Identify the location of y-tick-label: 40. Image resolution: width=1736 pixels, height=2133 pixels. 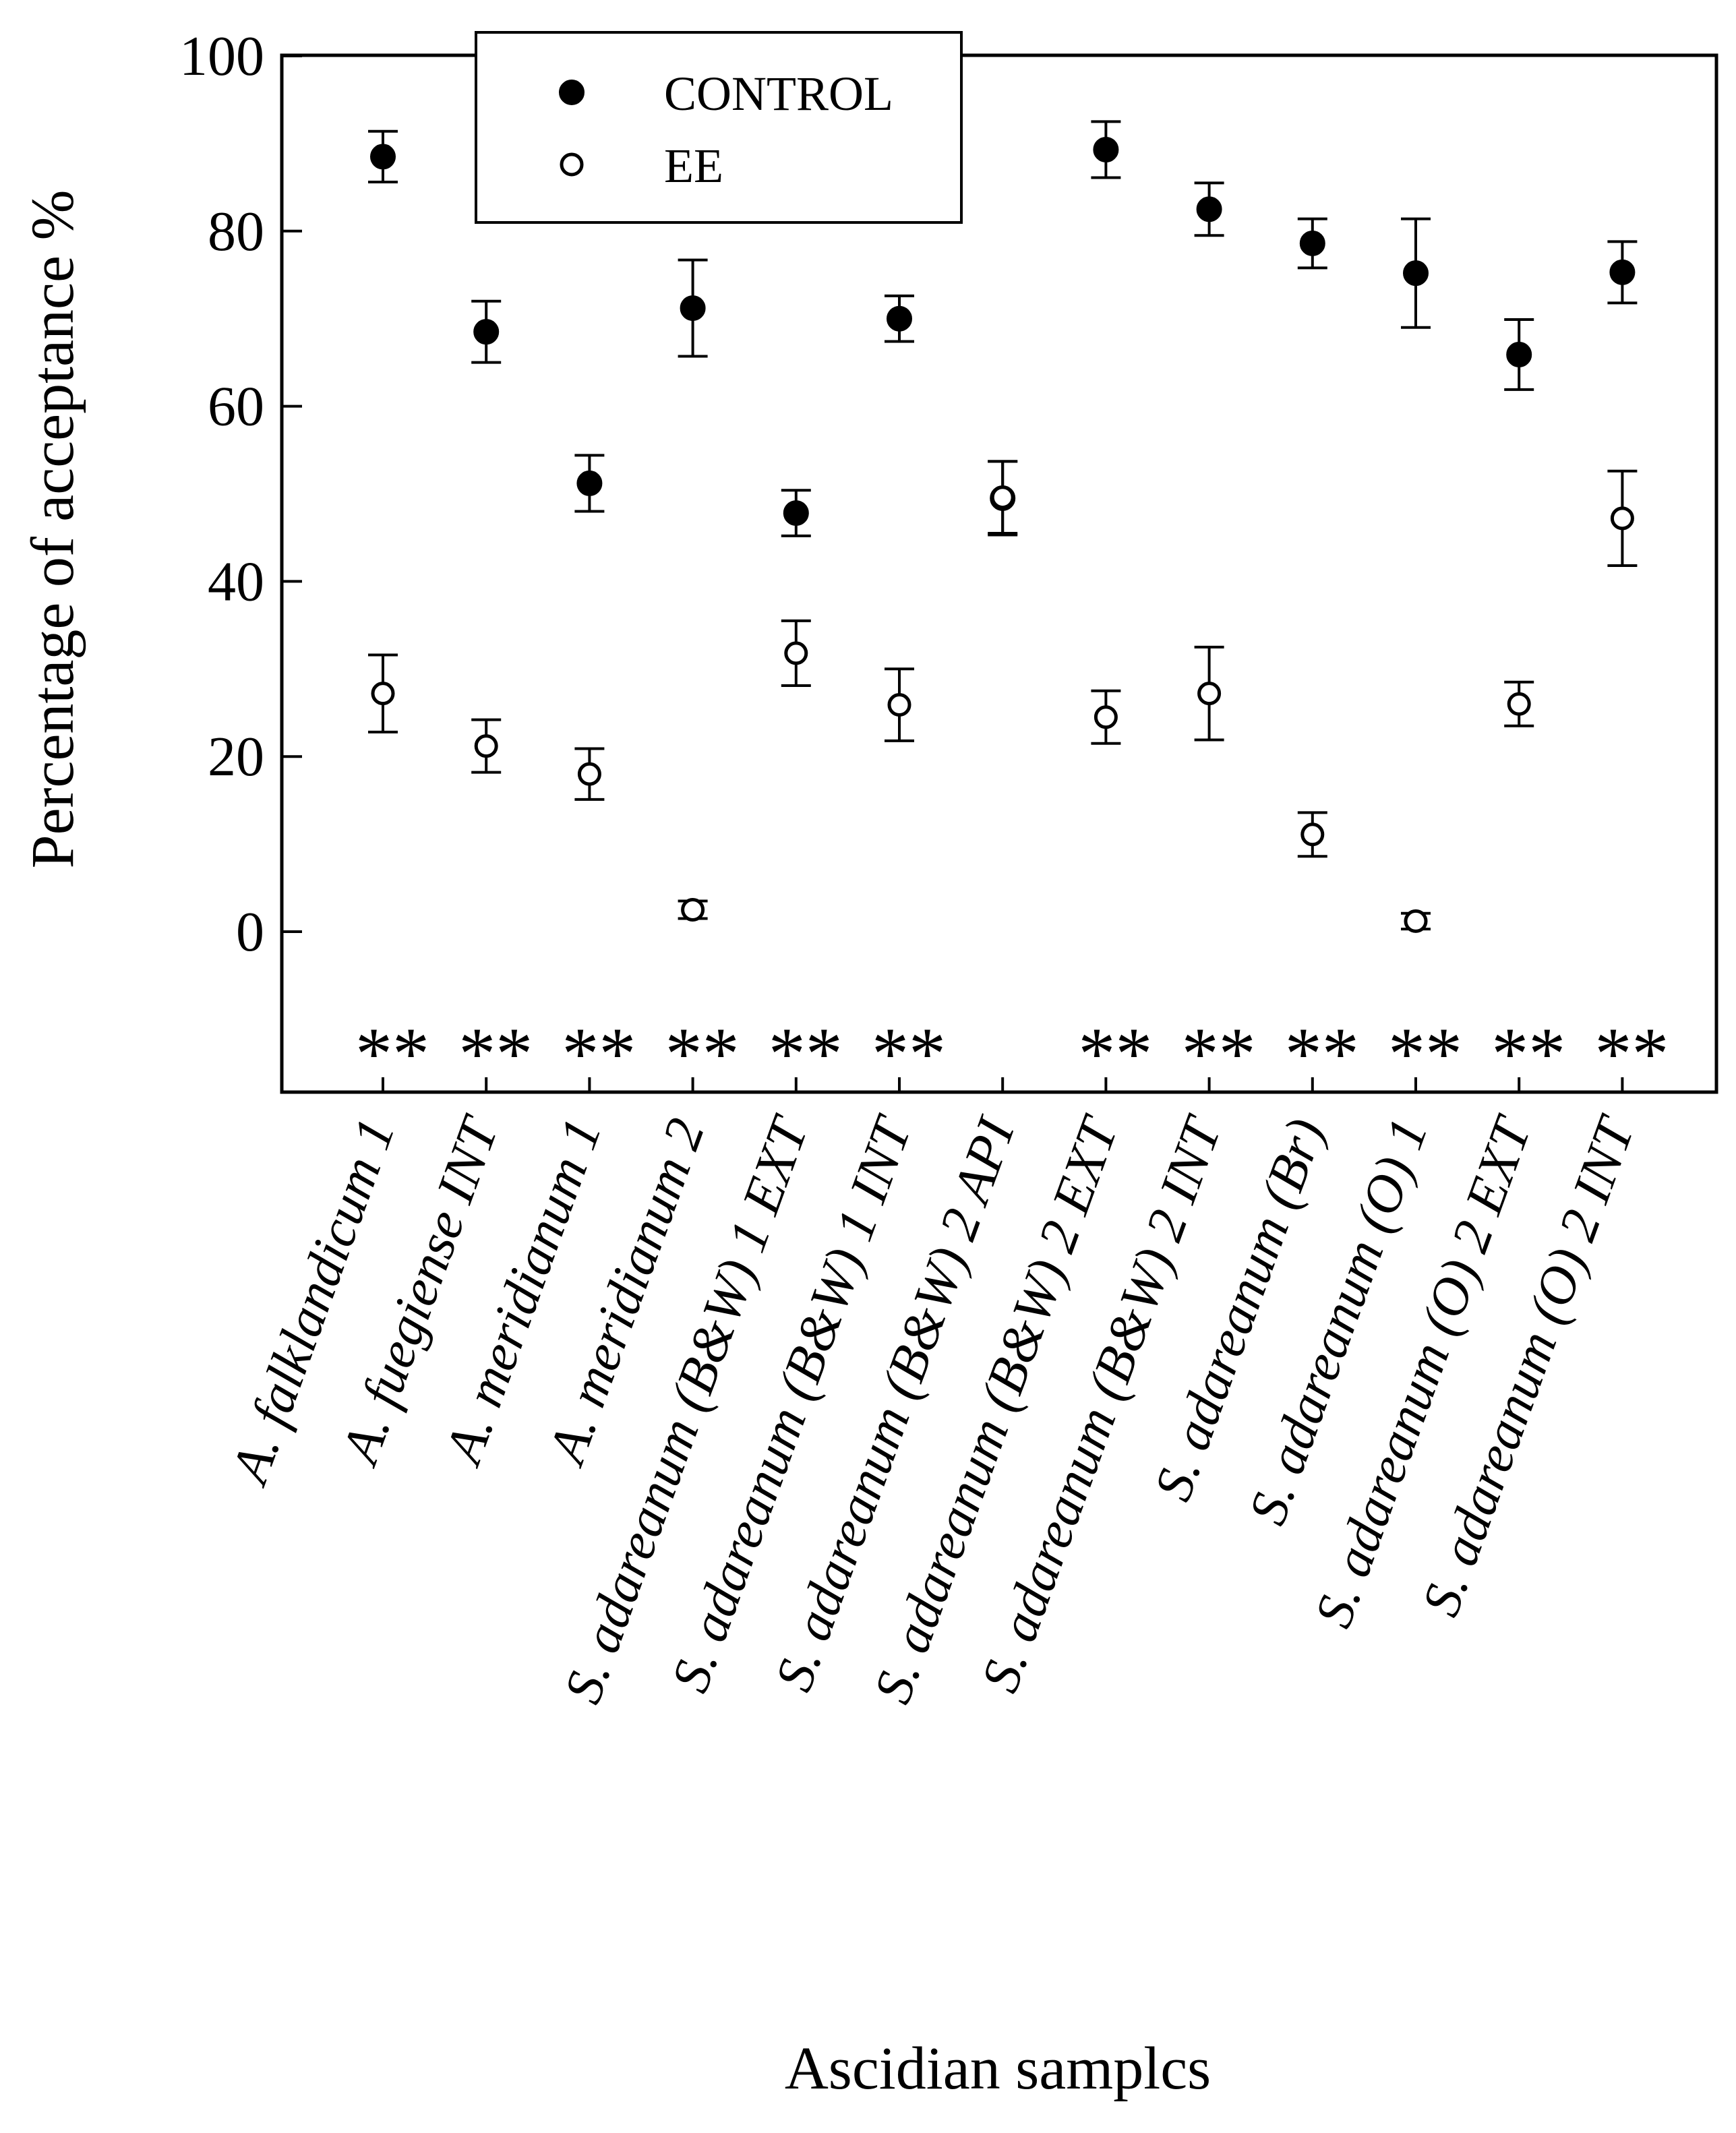
(236, 581).